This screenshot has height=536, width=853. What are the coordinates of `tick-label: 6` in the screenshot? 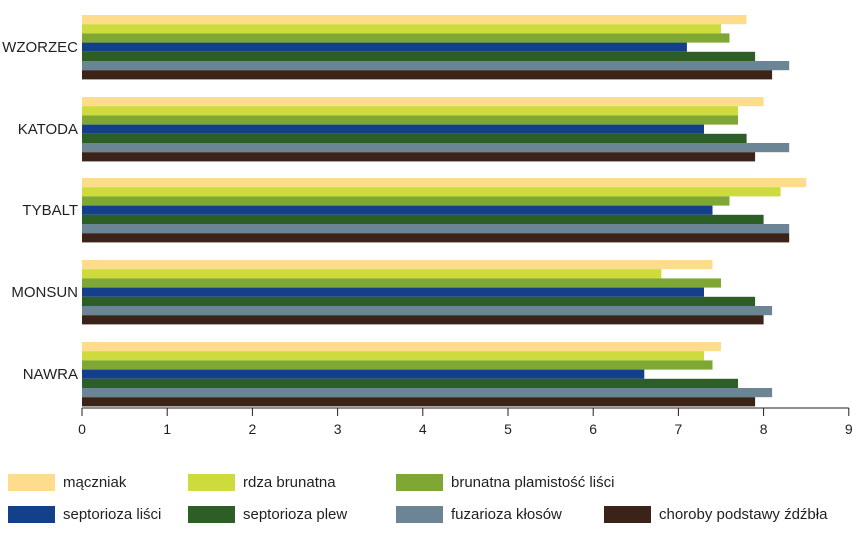 It's located at (593, 429).